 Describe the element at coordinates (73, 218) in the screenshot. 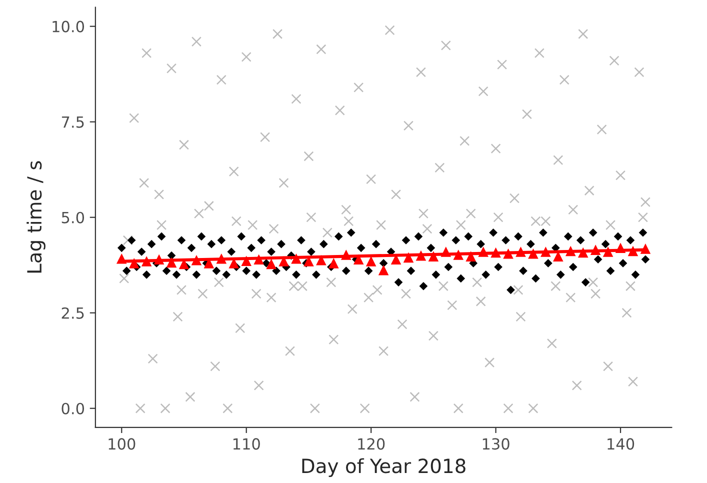

I see `y-tick-label: 5.0` at that location.